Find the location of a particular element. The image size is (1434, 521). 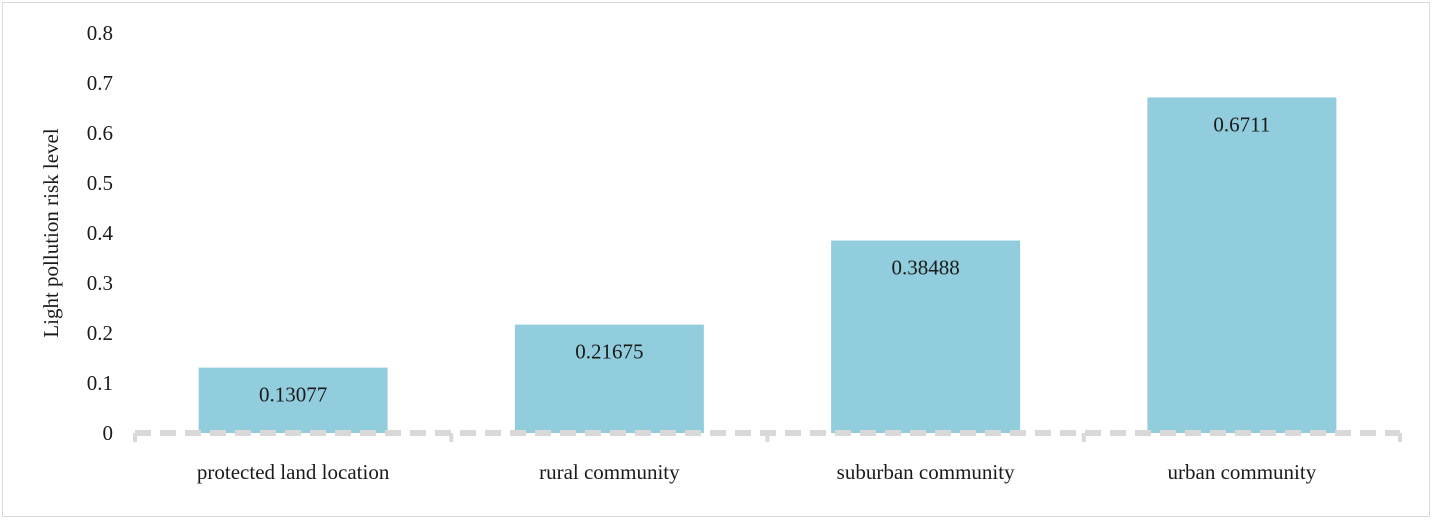

y-tick-label: 0 is located at coordinates (108, 433).